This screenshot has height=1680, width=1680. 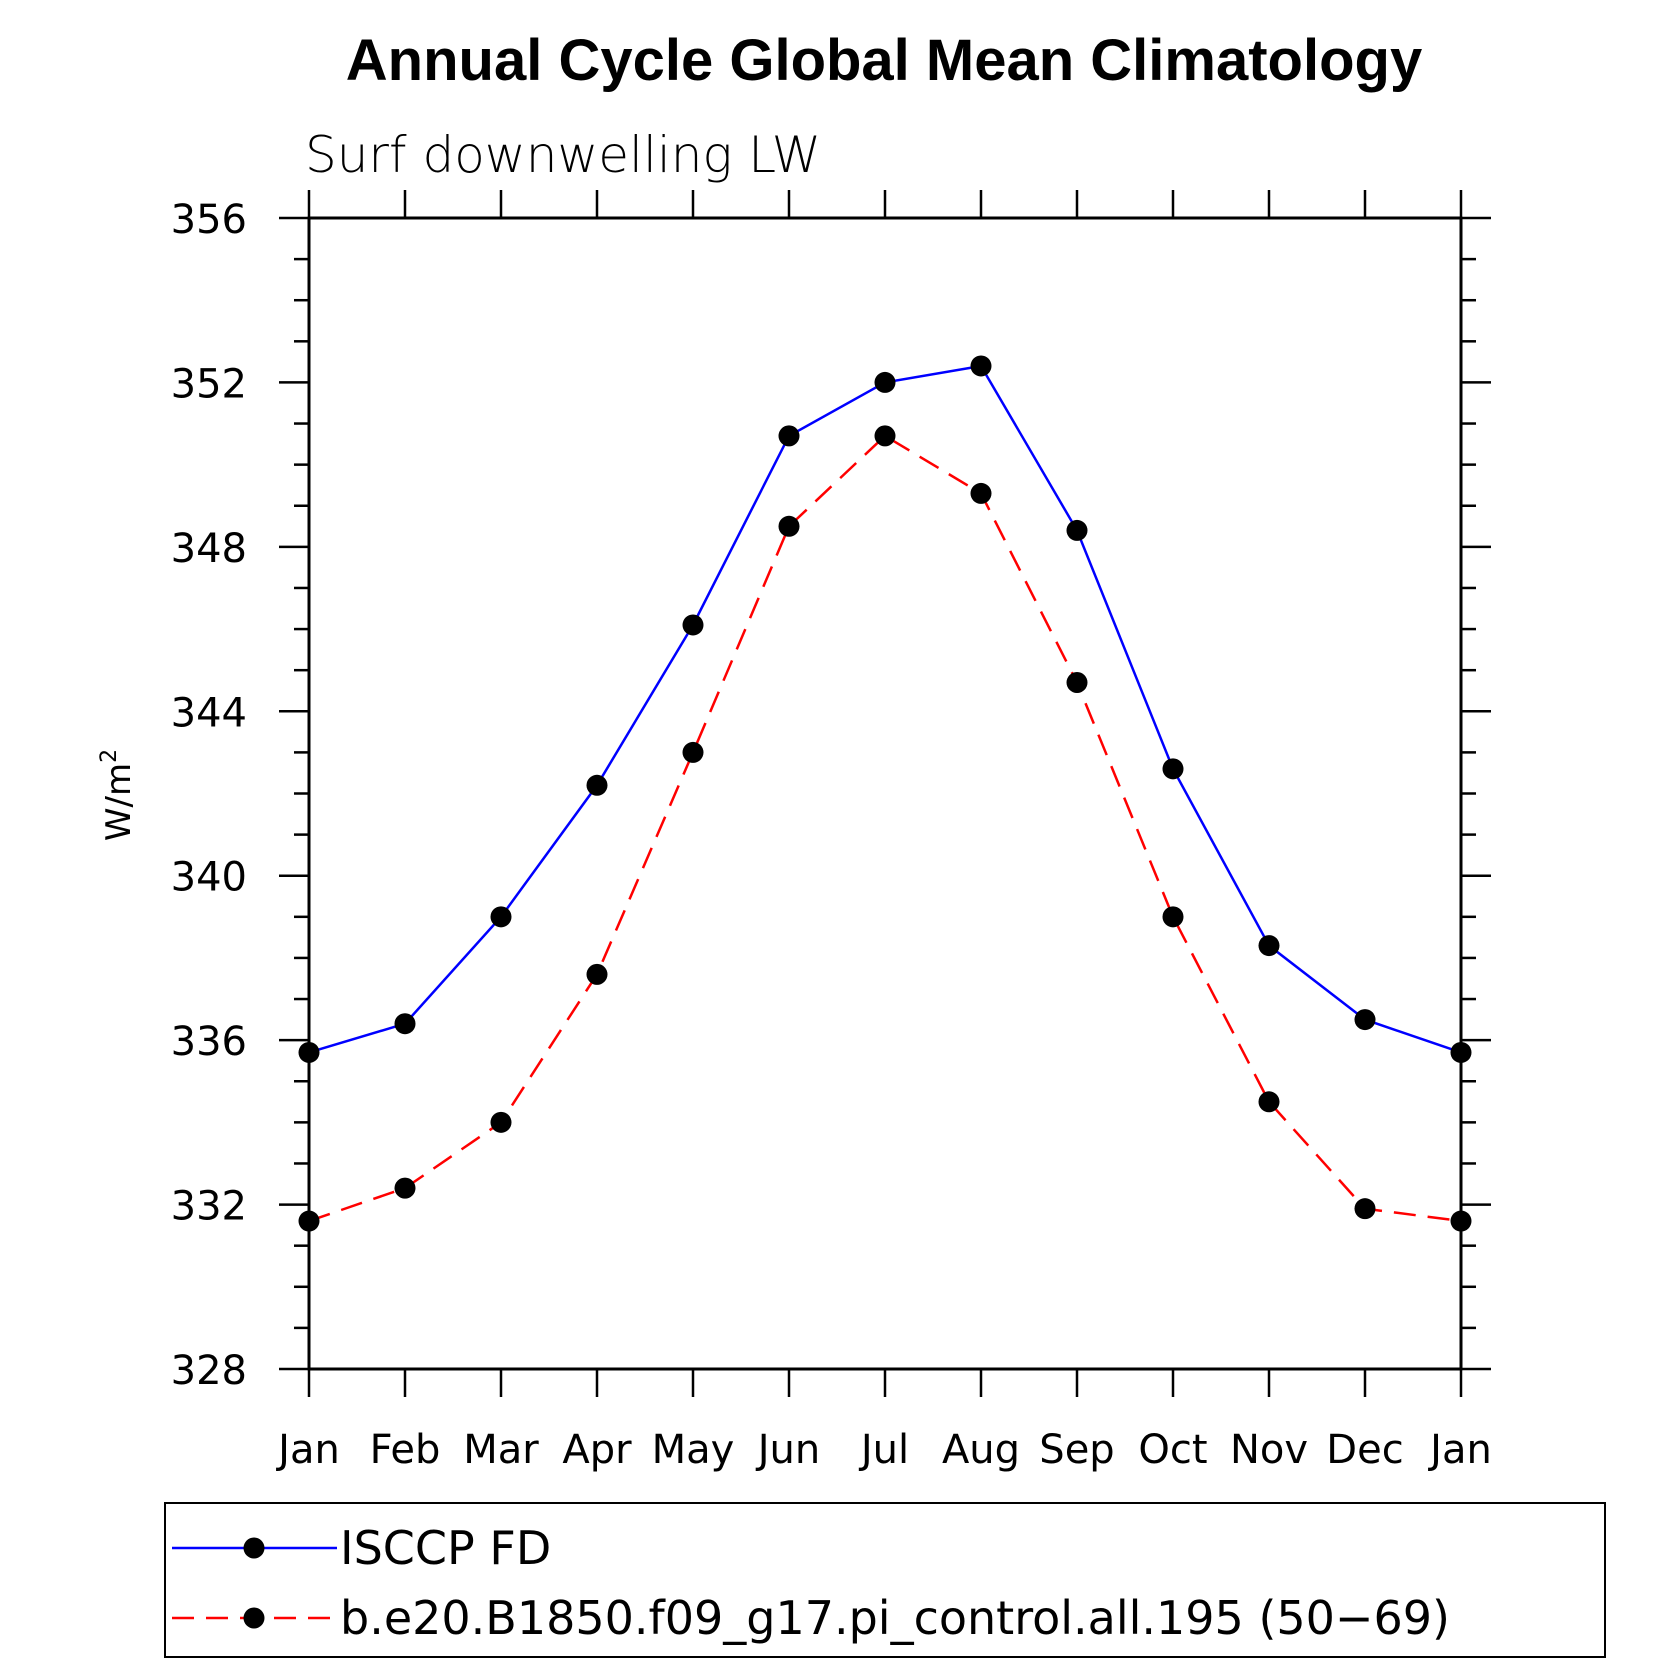 I want to click on x-tick-label: Oct, so click(x=1172, y=1450).